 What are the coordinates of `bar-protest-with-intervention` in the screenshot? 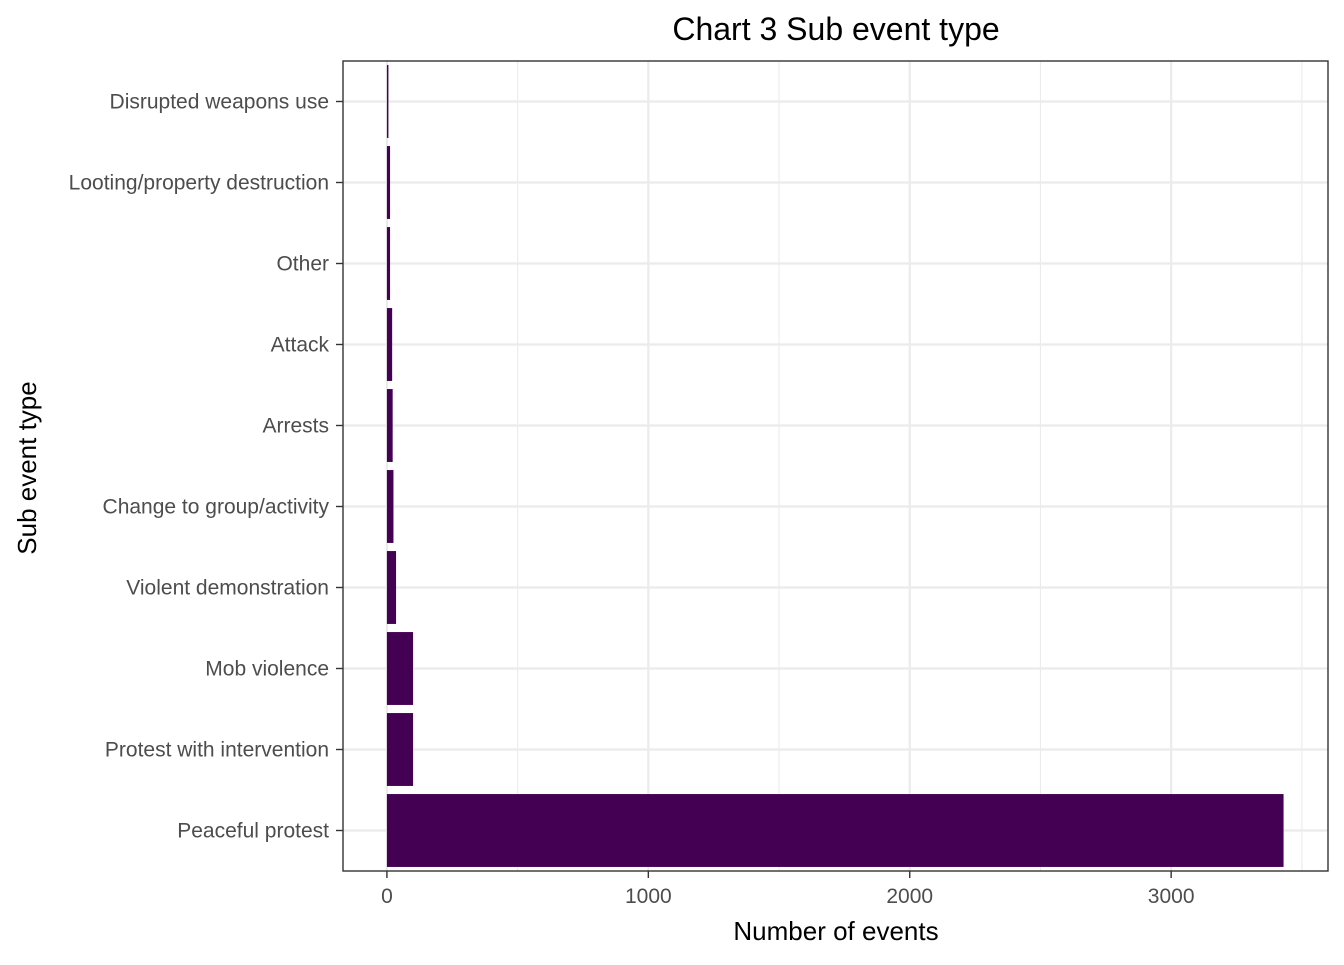 It's located at (400, 749).